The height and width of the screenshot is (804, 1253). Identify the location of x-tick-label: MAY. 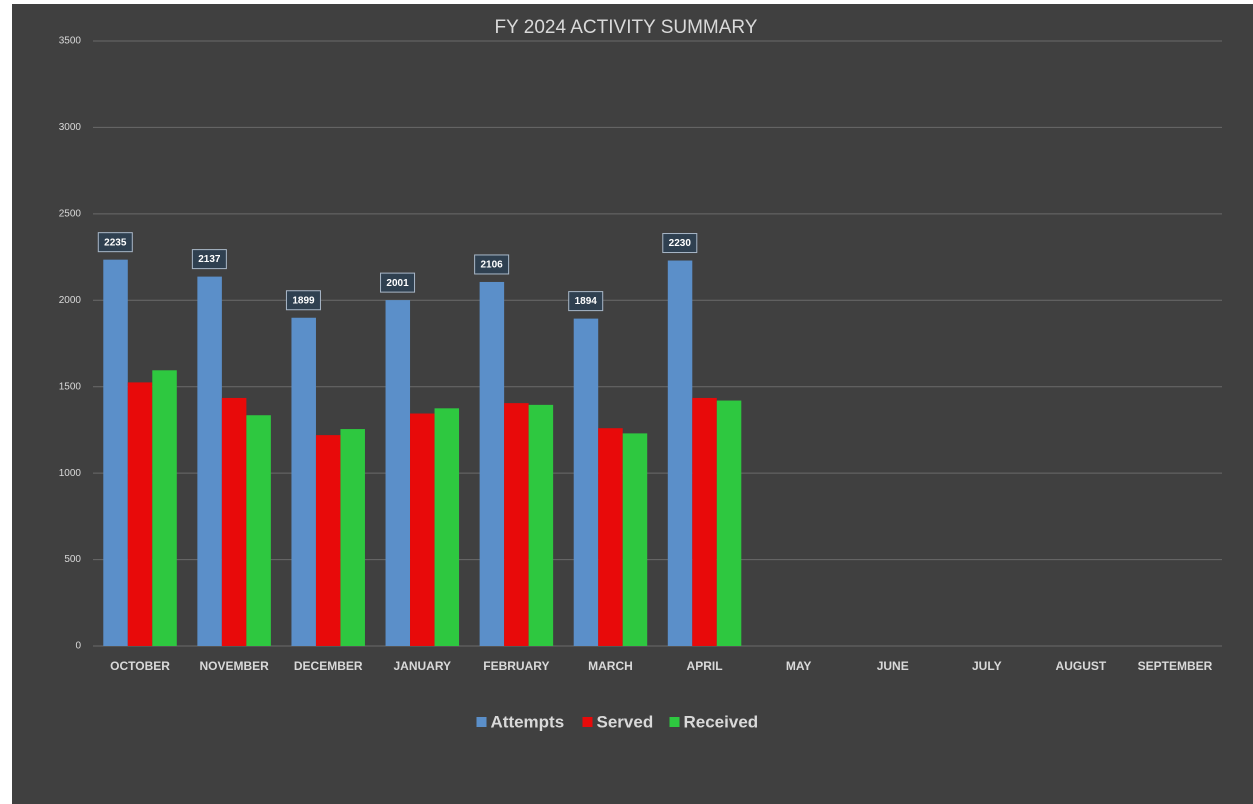
(799, 666).